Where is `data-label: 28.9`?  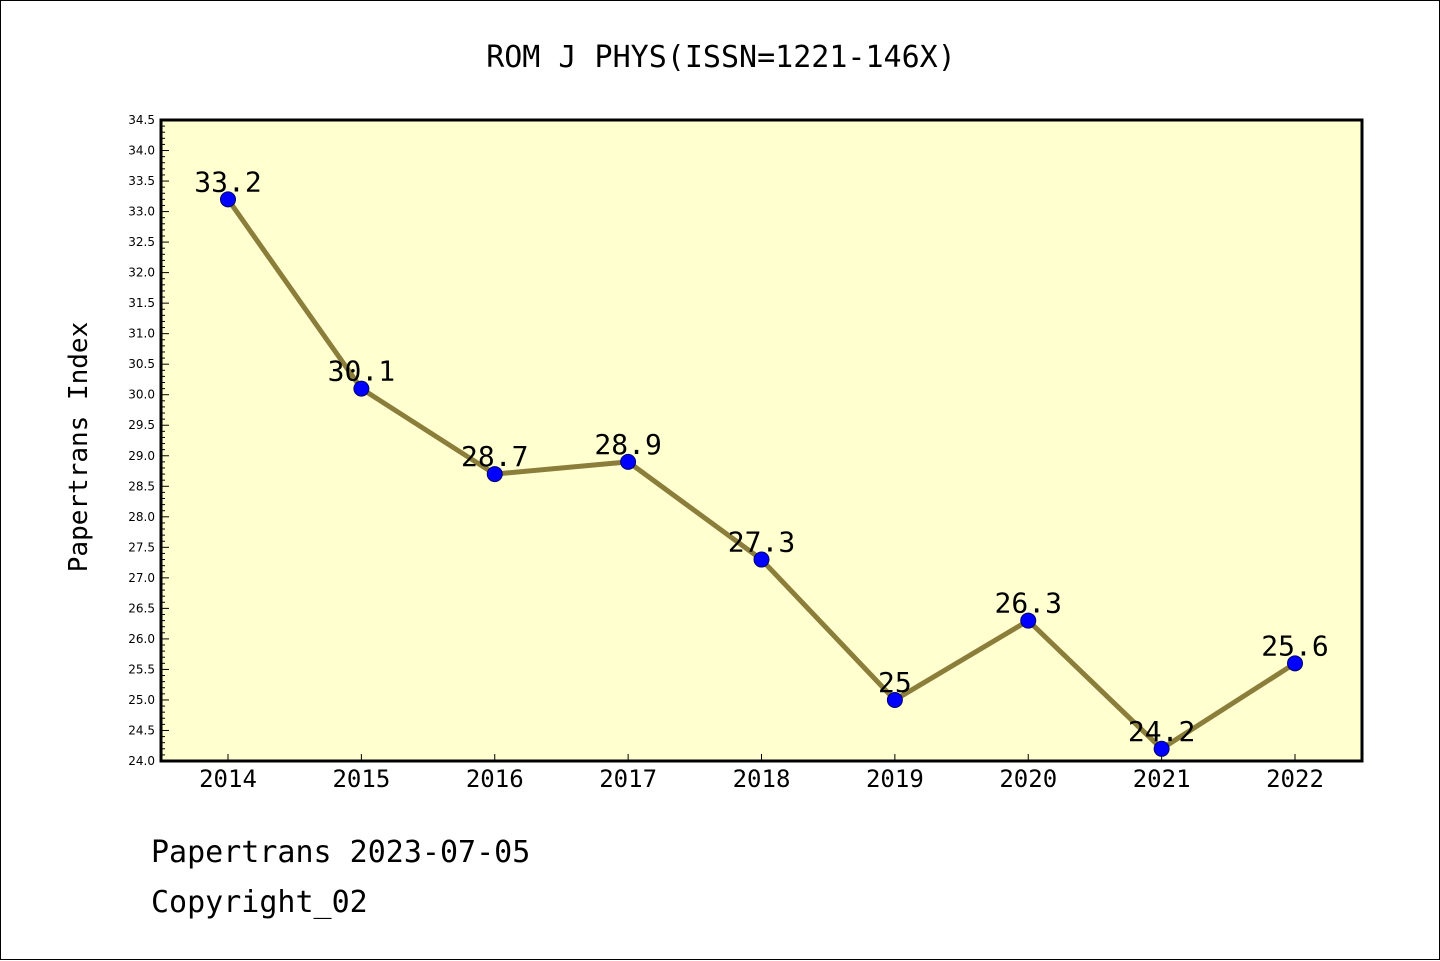
data-label: 28.9 is located at coordinates (627, 444).